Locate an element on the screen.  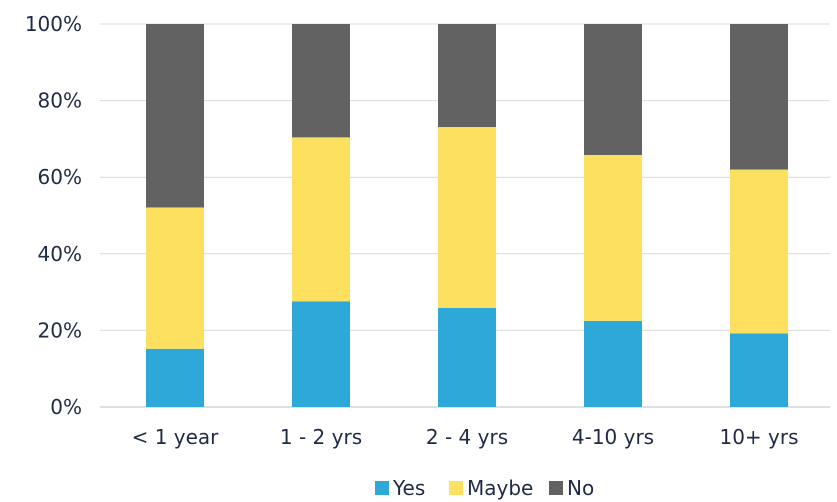
y-tick-label: 0% is located at coordinates (66, 407).